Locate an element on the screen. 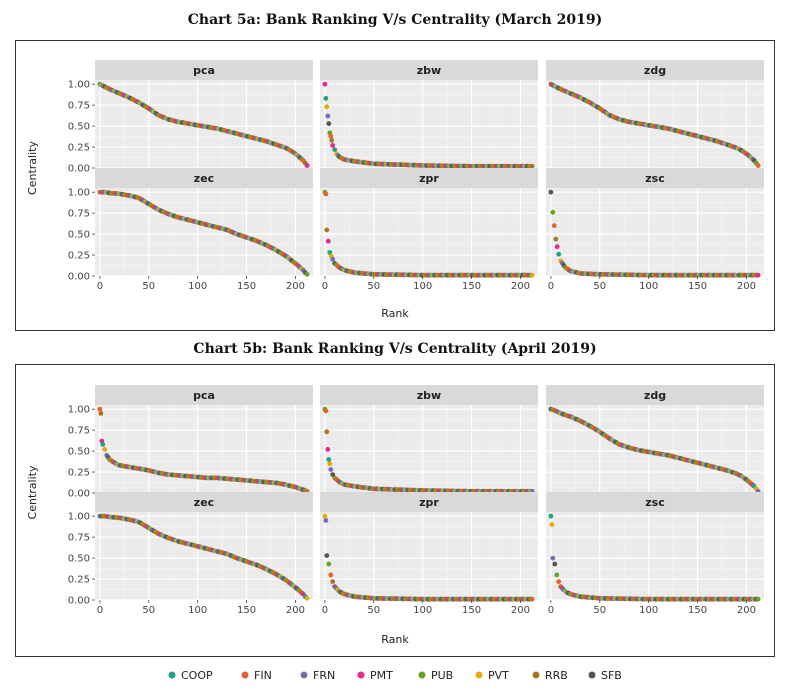 This screenshot has width=790, height=696. legend-label: SFB is located at coordinates (611, 675).